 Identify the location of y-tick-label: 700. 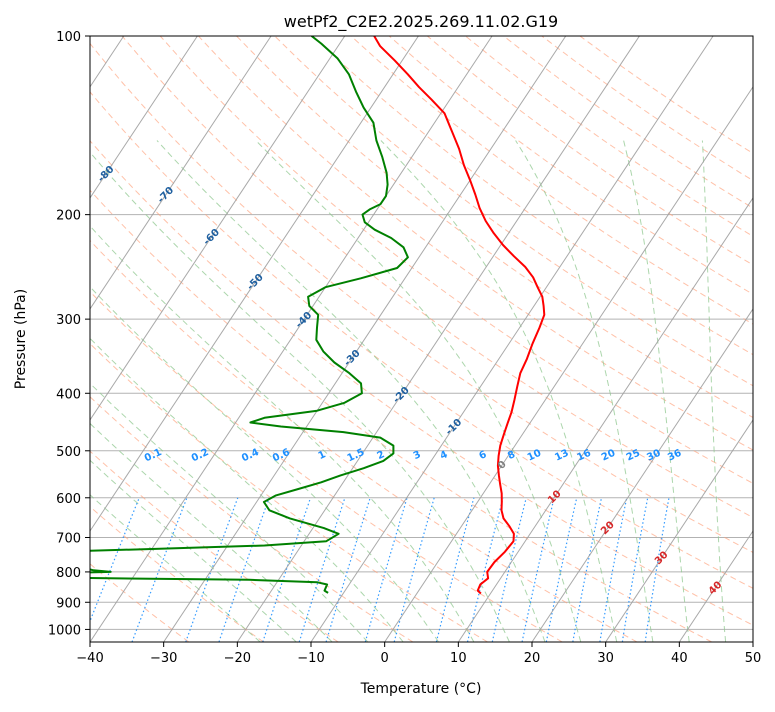
(68, 539).